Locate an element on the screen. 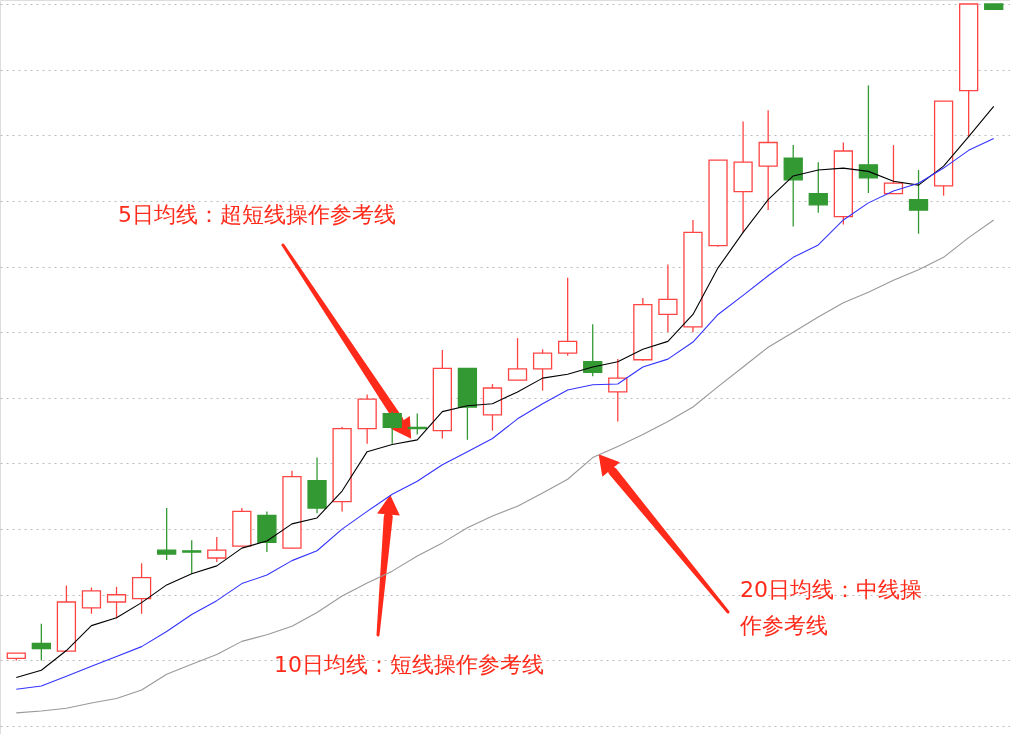  annotation: 10日均线：短线操作参考线 is located at coordinates (409, 664).